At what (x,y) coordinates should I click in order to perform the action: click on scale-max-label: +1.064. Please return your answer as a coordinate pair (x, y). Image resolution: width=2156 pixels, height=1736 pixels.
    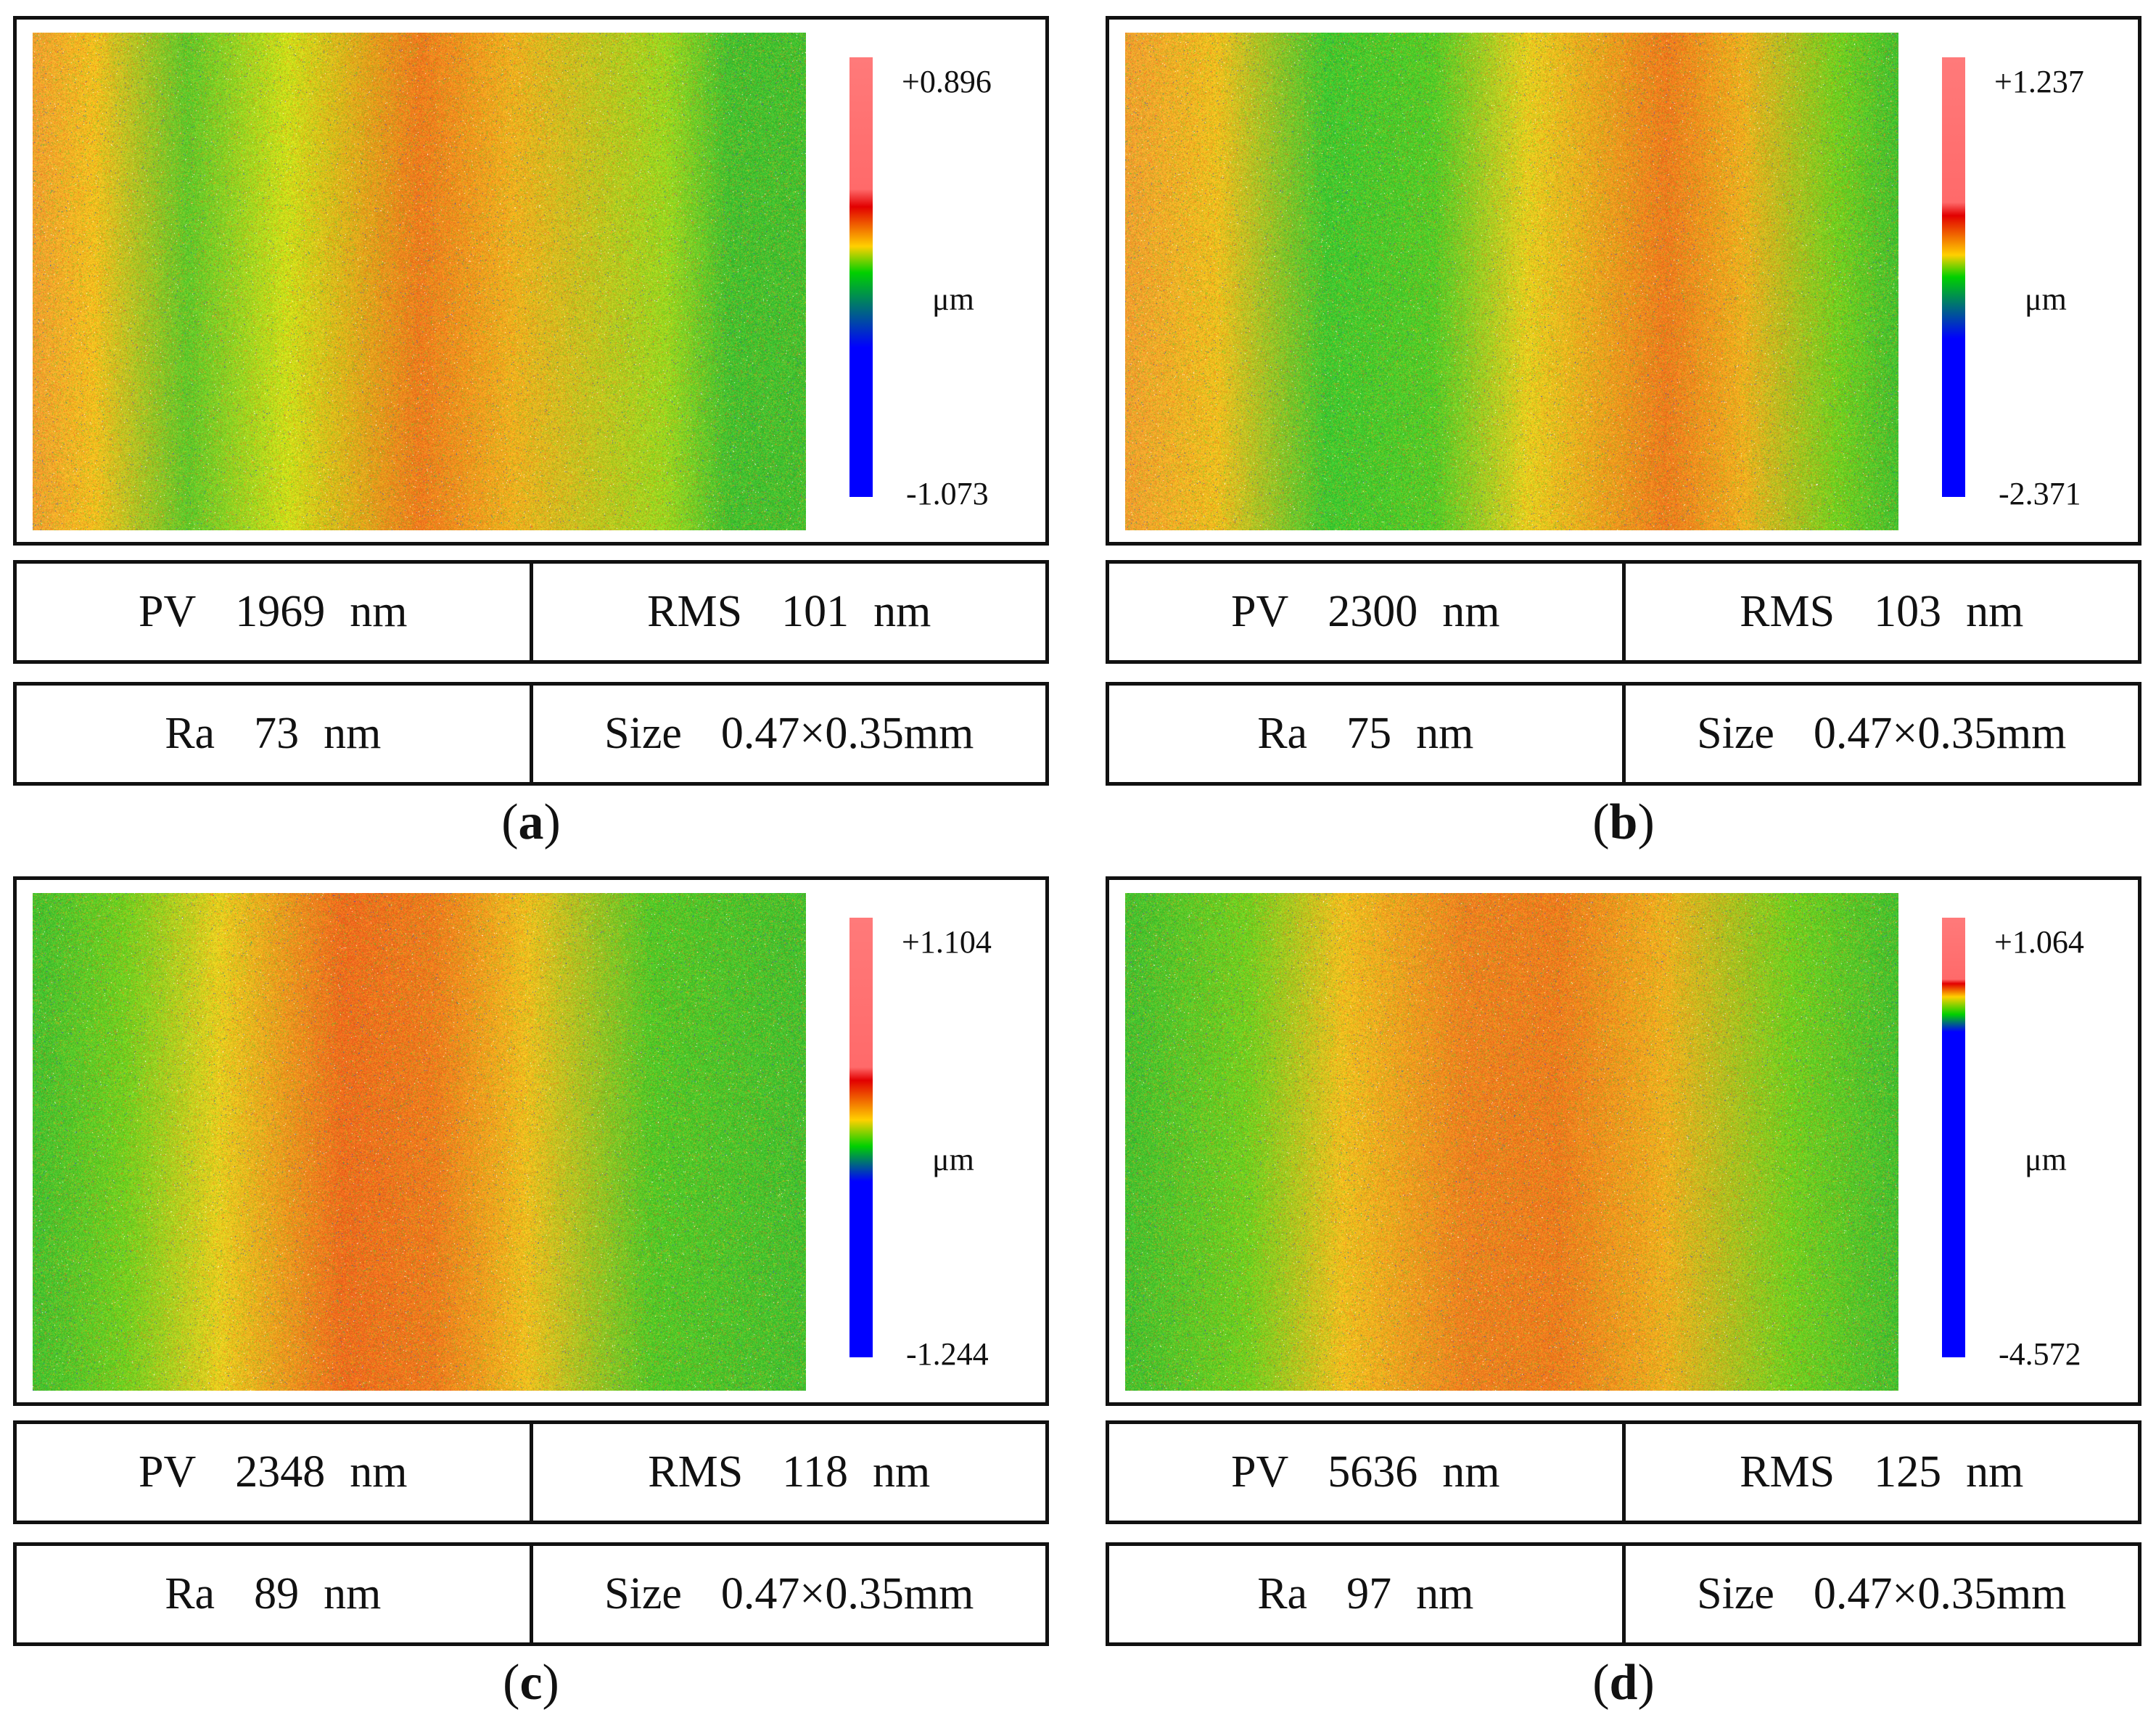
    Looking at the image, I should click on (2039, 942).